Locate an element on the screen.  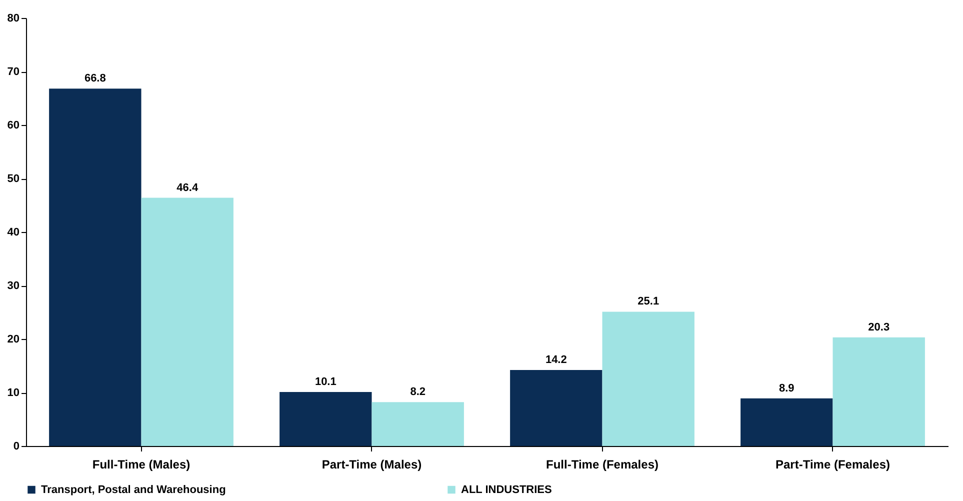
y-tick-label: 40 is located at coordinates (13, 232).